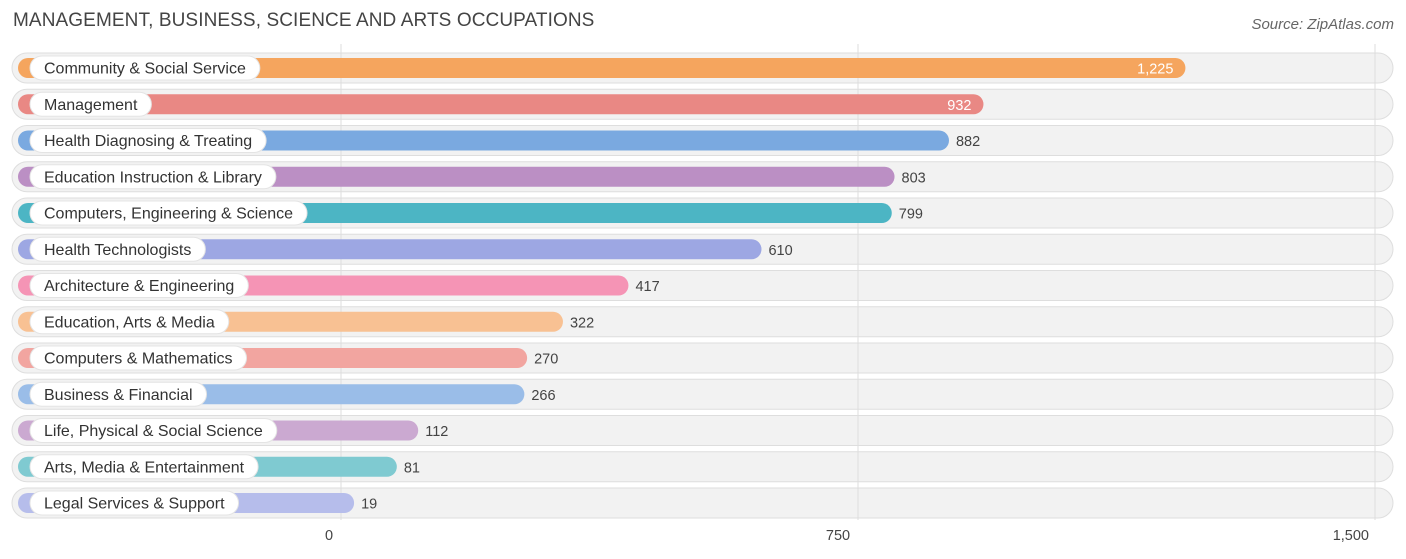 The image size is (1406, 559). Describe the element at coordinates (472, 177) in the screenshot. I see `bar-row: Education Instruction & Library 803` at that location.